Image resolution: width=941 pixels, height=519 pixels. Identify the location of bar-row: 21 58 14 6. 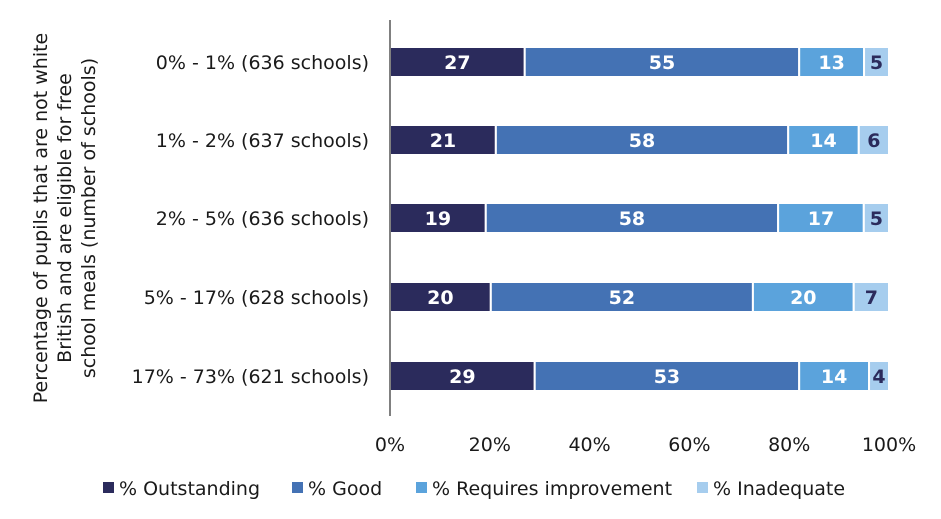
(639, 140).